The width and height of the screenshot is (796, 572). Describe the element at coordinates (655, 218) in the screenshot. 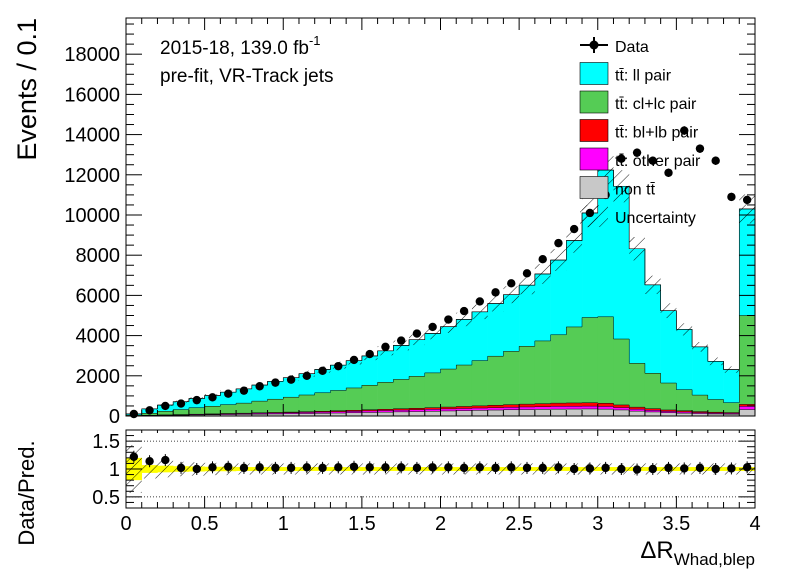

I see `legend-label: Uncertainty` at that location.